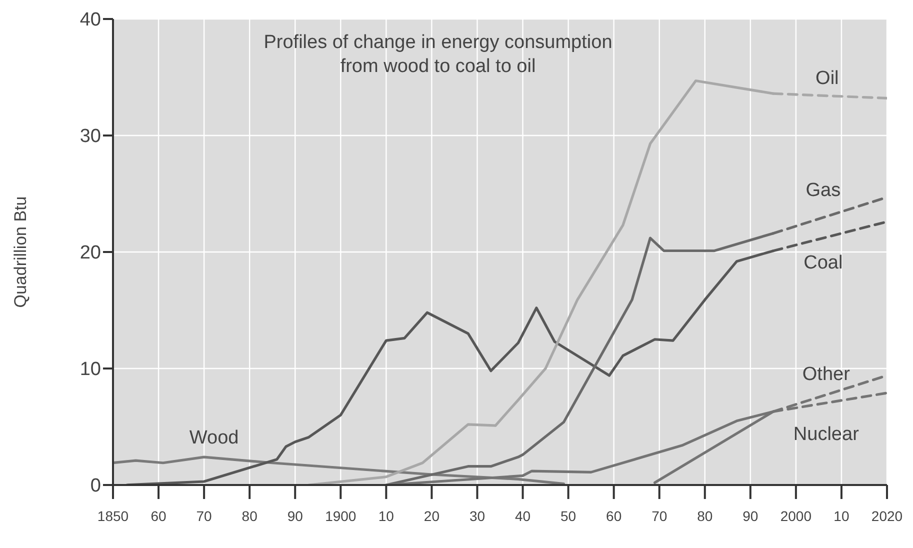 Image resolution: width=913 pixels, height=548 pixels. I want to click on x-tick-label: 50, so click(568, 516).